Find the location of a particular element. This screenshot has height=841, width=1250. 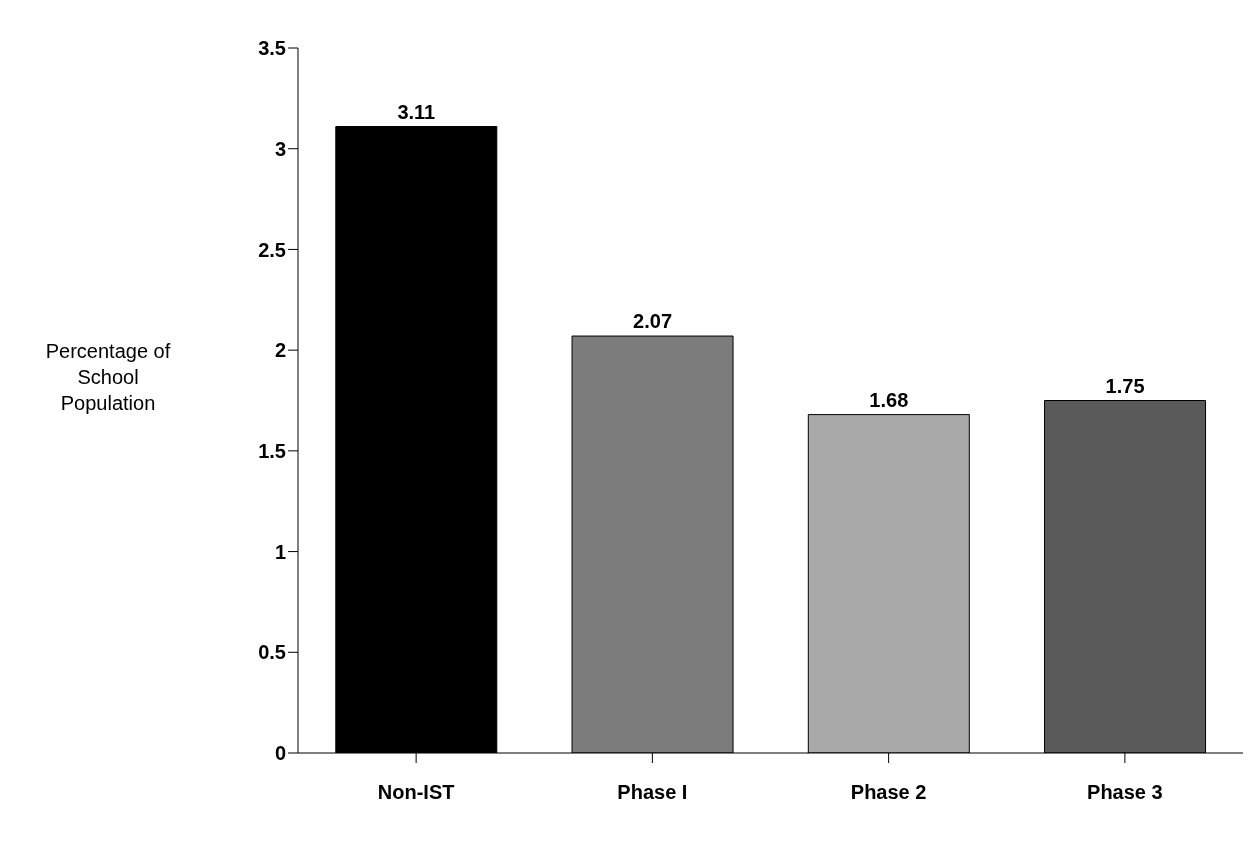

y-axis-title: Percentage of School Population is located at coordinates (108, 377).